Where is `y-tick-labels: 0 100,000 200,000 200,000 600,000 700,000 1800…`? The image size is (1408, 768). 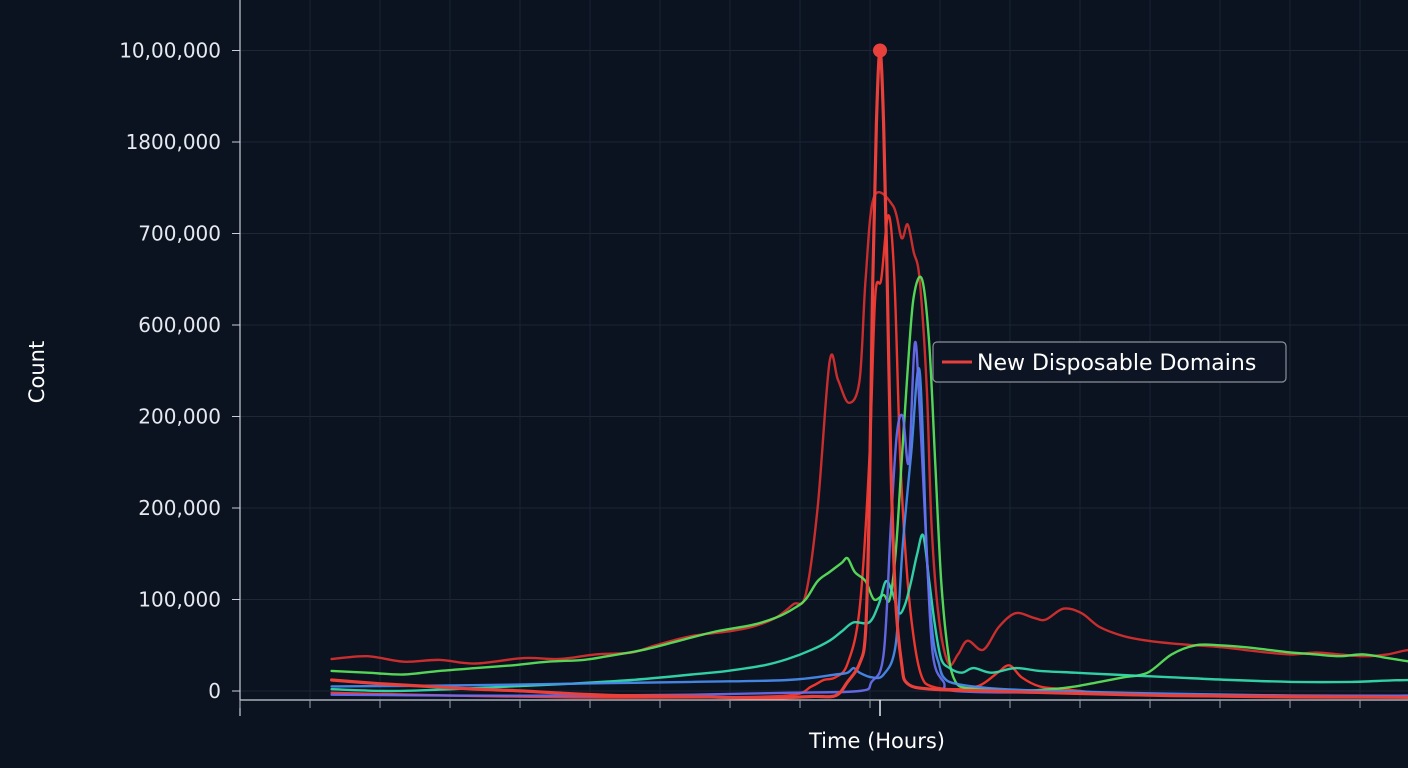 y-tick-labels: 0 100,000 200,000 200,000 600,000 700,000 1800… is located at coordinates (179, 371).